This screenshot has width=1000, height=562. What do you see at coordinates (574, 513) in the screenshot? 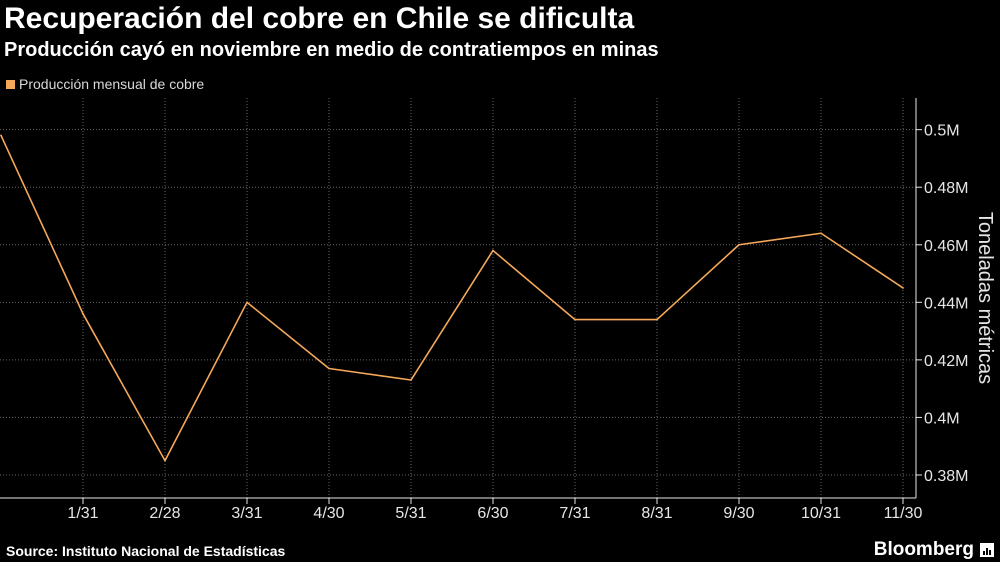
I see `x-tick-label: 7/31` at bounding box center [574, 513].